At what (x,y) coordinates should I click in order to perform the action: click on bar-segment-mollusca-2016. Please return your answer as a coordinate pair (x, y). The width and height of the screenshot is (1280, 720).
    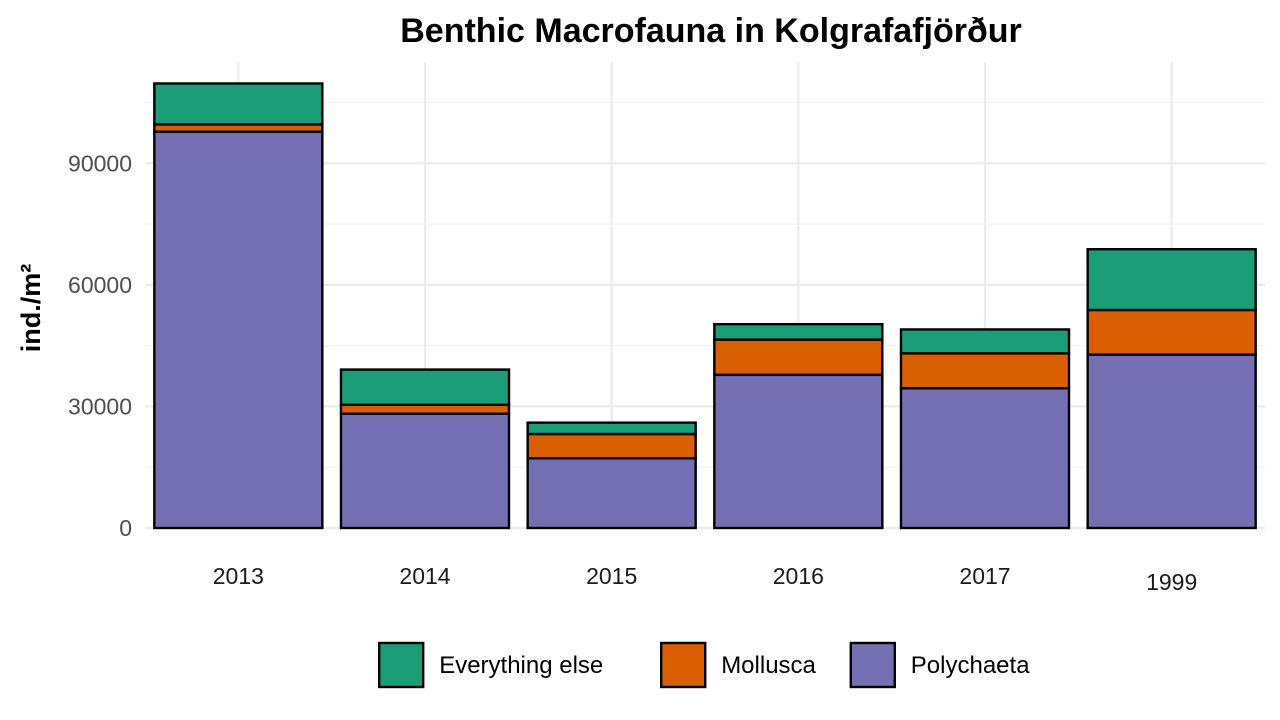
    Looking at the image, I should click on (798, 357).